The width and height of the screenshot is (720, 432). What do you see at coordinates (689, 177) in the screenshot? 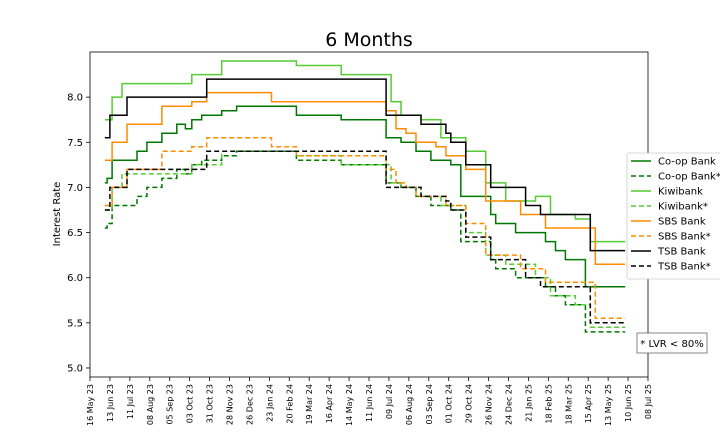
I see `legend-label: Co-op Bank*` at bounding box center [689, 177].